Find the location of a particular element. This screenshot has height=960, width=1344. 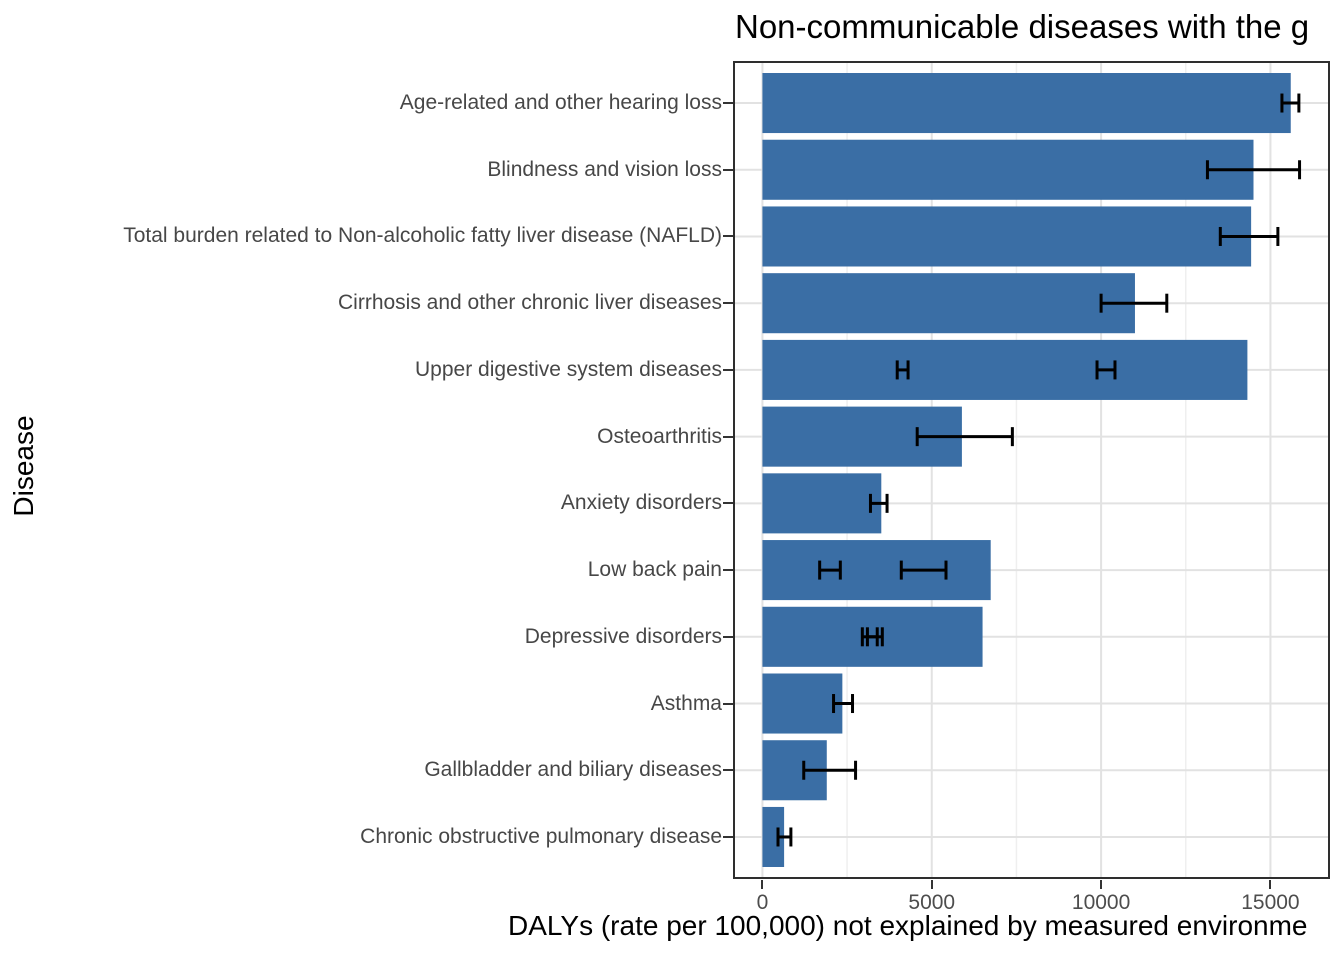

category-label: Gallbladder and biliary diseases is located at coordinates (573, 770).